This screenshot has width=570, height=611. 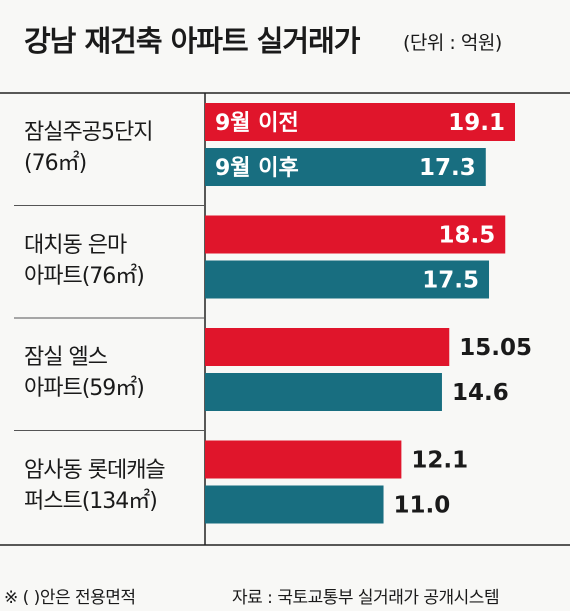 I want to click on unit-label: (단위 : 억원), so click(x=452, y=43).